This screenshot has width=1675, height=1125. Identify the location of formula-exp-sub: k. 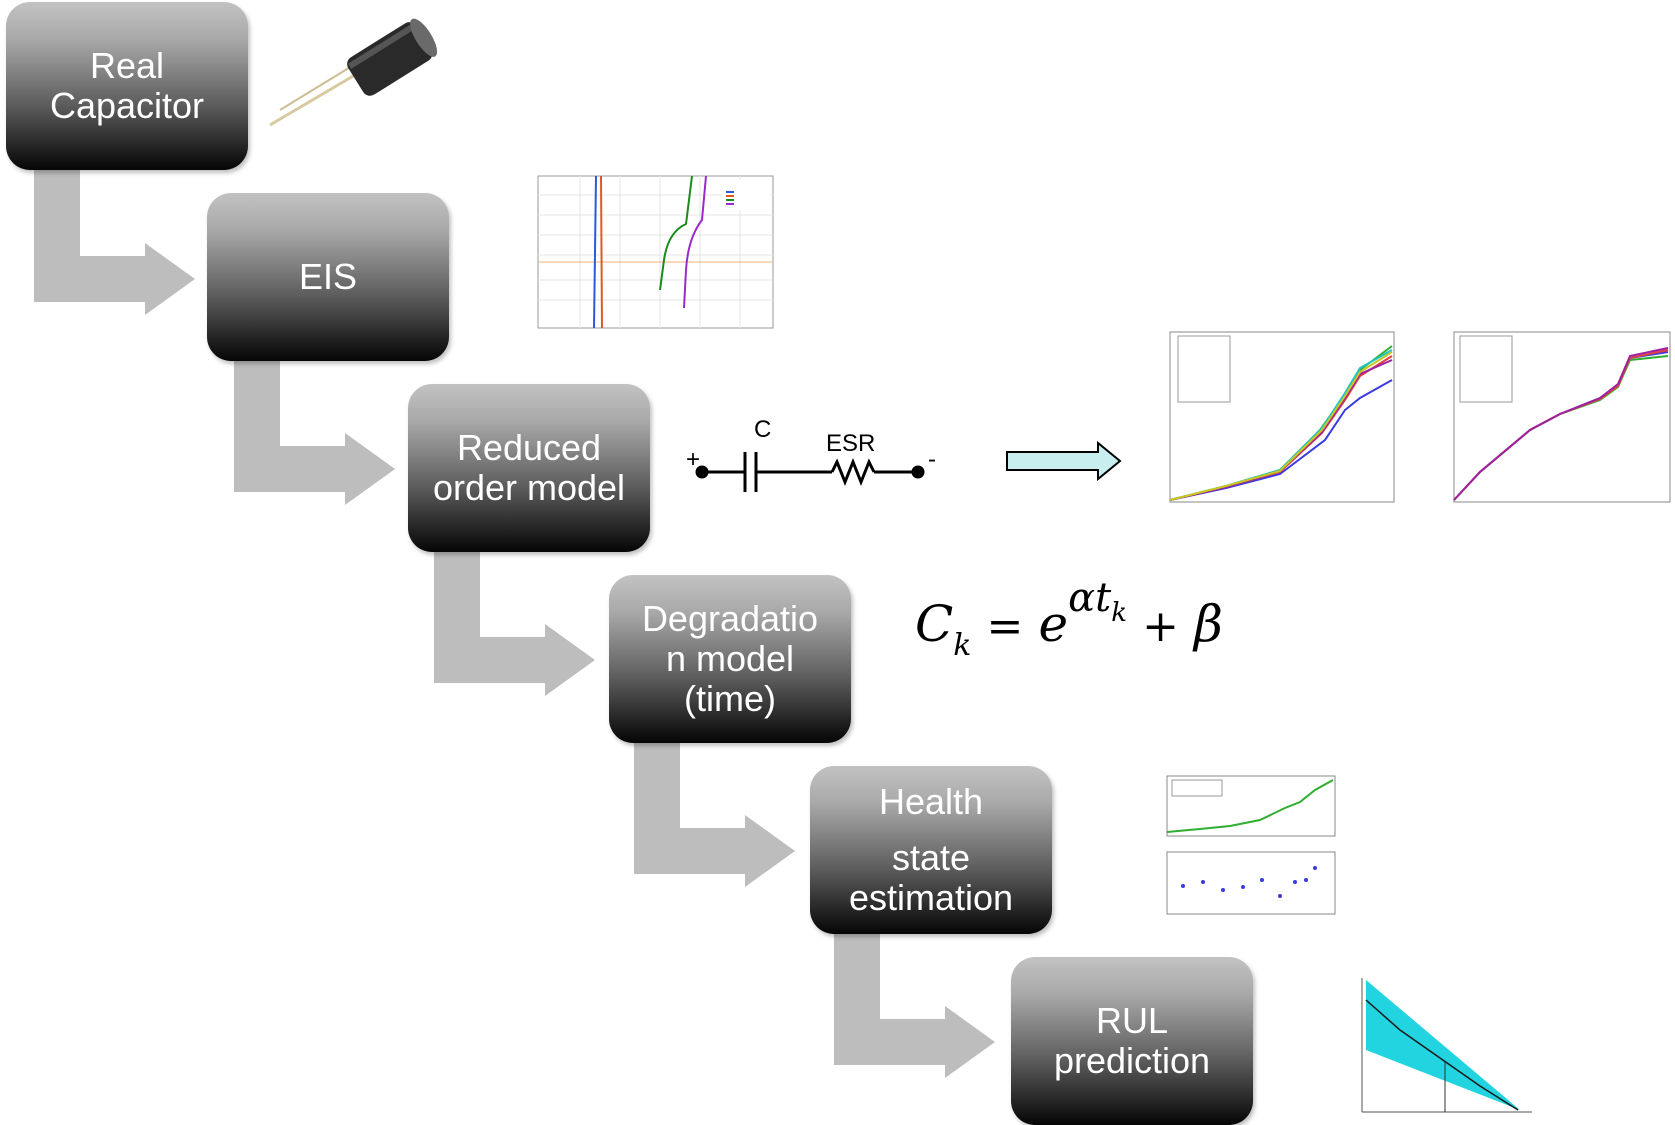
(1119, 613).